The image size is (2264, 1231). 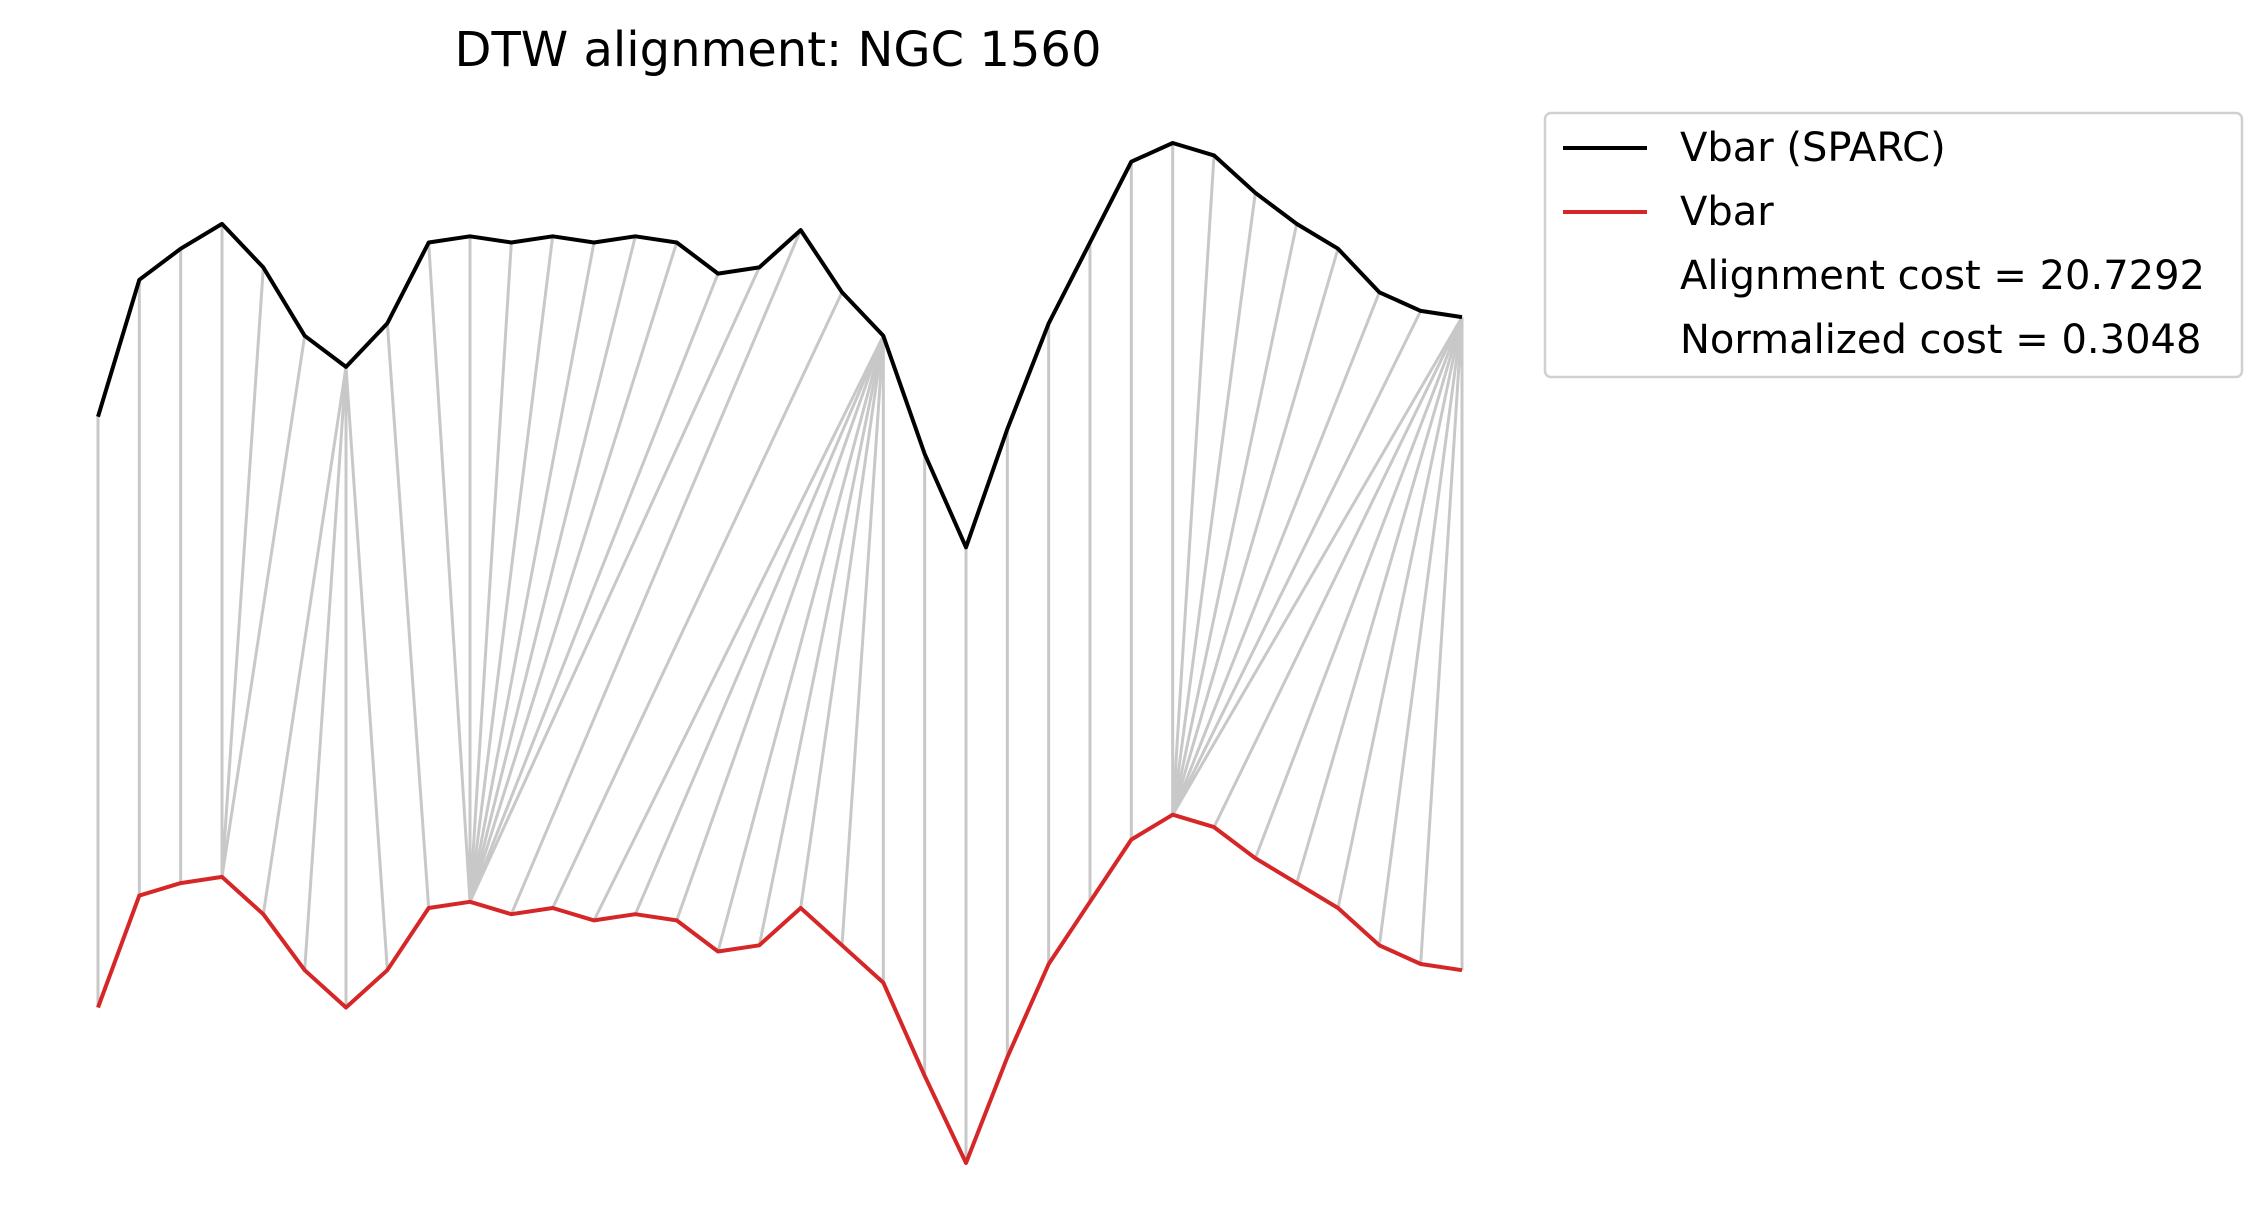 I want to click on legend-label-vbar-sparc: Vbar (SPARC), so click(x=1813, y=148).